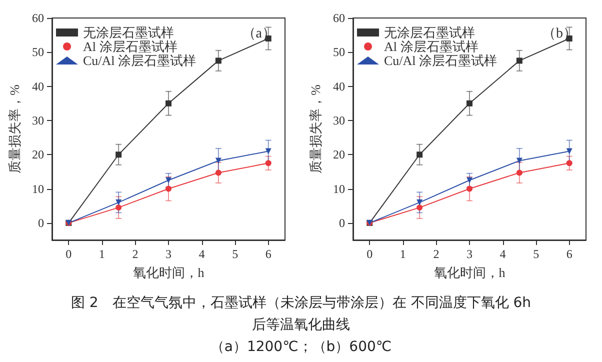 The height and width of the screenshot is (362, 602). What do you see at coordinates (301, 325) in the screenshot?
I see `text: 后等温氧化曲线` at bounding box center [301, 325].